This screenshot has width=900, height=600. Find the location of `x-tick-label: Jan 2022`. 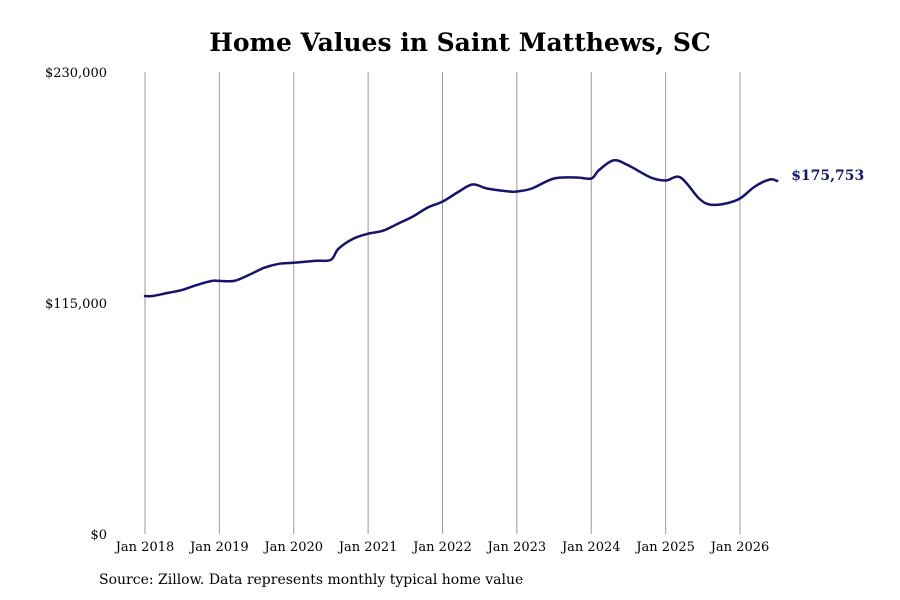

x-tick-label: Jan 2022 is located at coordinates (441, 547).